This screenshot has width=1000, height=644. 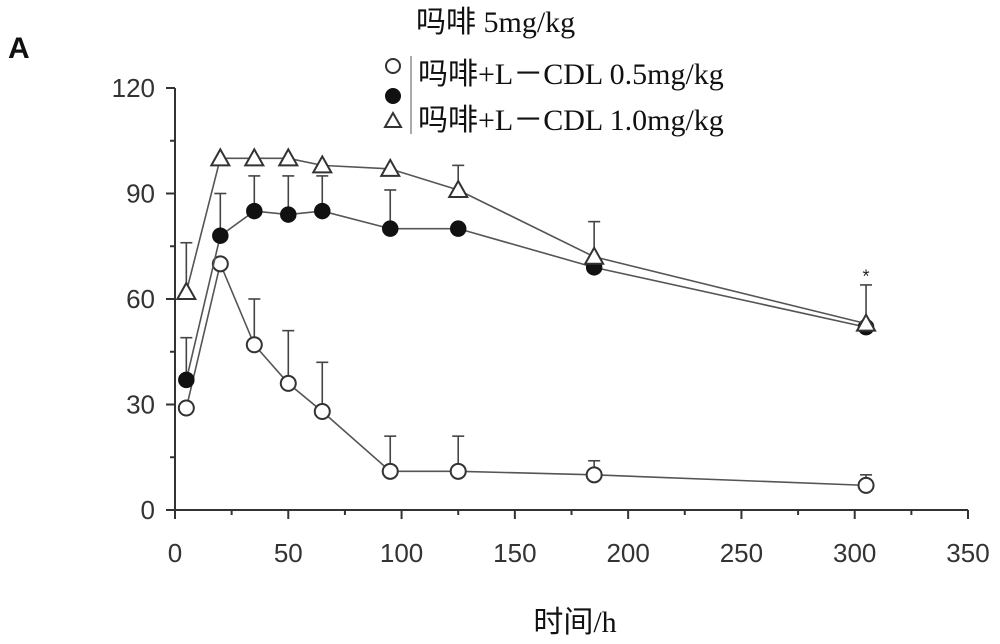 I want to click on x-axis-title: 时间/h, so click(x=574, y=622).